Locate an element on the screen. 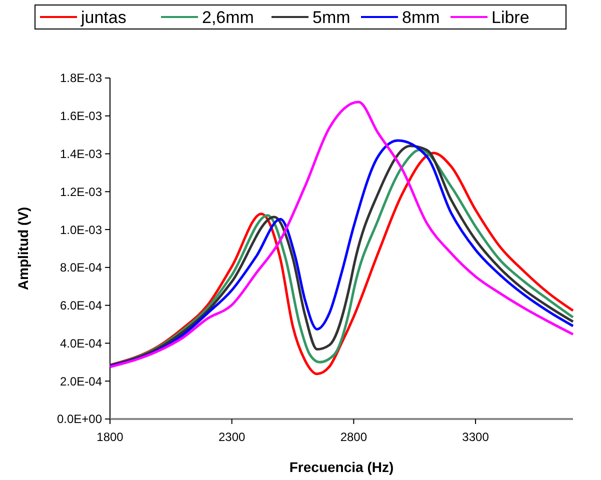 Image resolution: width=601 pixels, height=480 pixels. y-tick-label: 1.6E-03 is located at coordinates (81, 116).